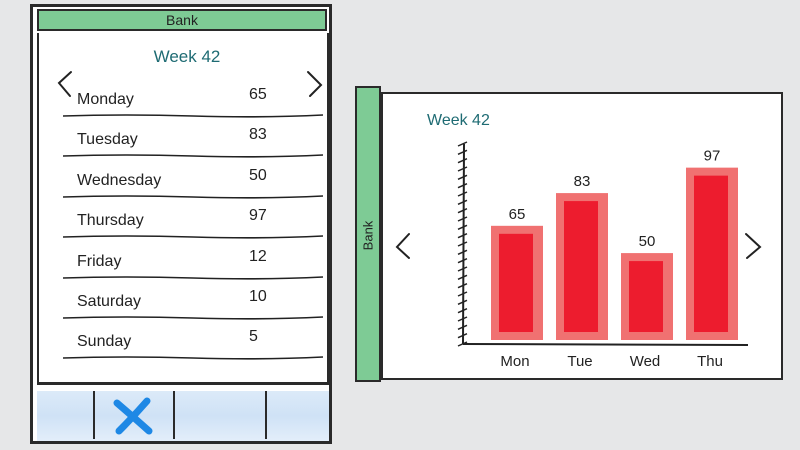 Image resolution: width=800 pixels, height=450 pixels. What do you see at coordinates (514, 361) in the screenshot?
I see `x-tick-label: Mon` at bounding box center [514, 361].